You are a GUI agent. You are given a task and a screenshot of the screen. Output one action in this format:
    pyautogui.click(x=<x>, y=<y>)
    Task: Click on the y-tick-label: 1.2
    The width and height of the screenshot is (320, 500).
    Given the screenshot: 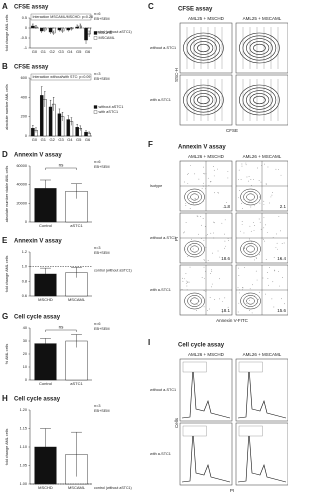 What is the action you would take?
    pyautogui.click(x=24, y=252)
    